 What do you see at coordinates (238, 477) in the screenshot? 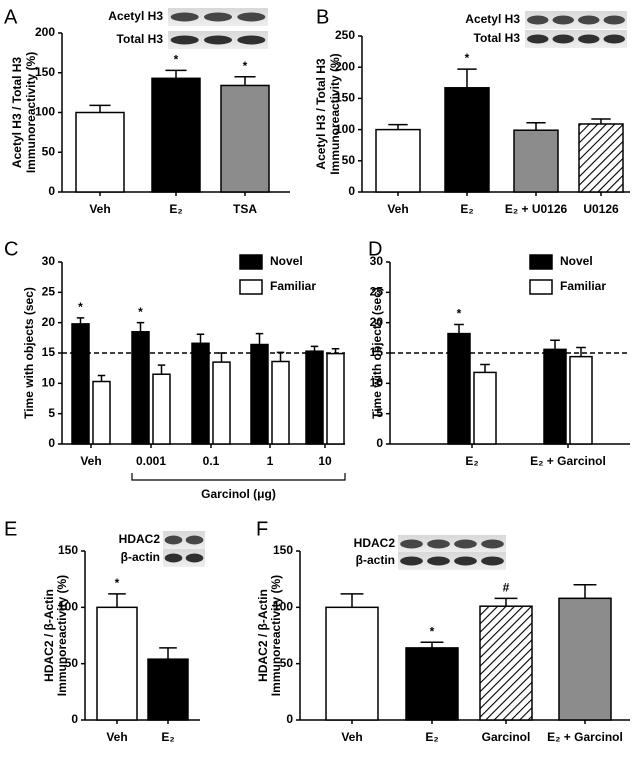
I see `group-bracket` at bounding box center [238, 477].